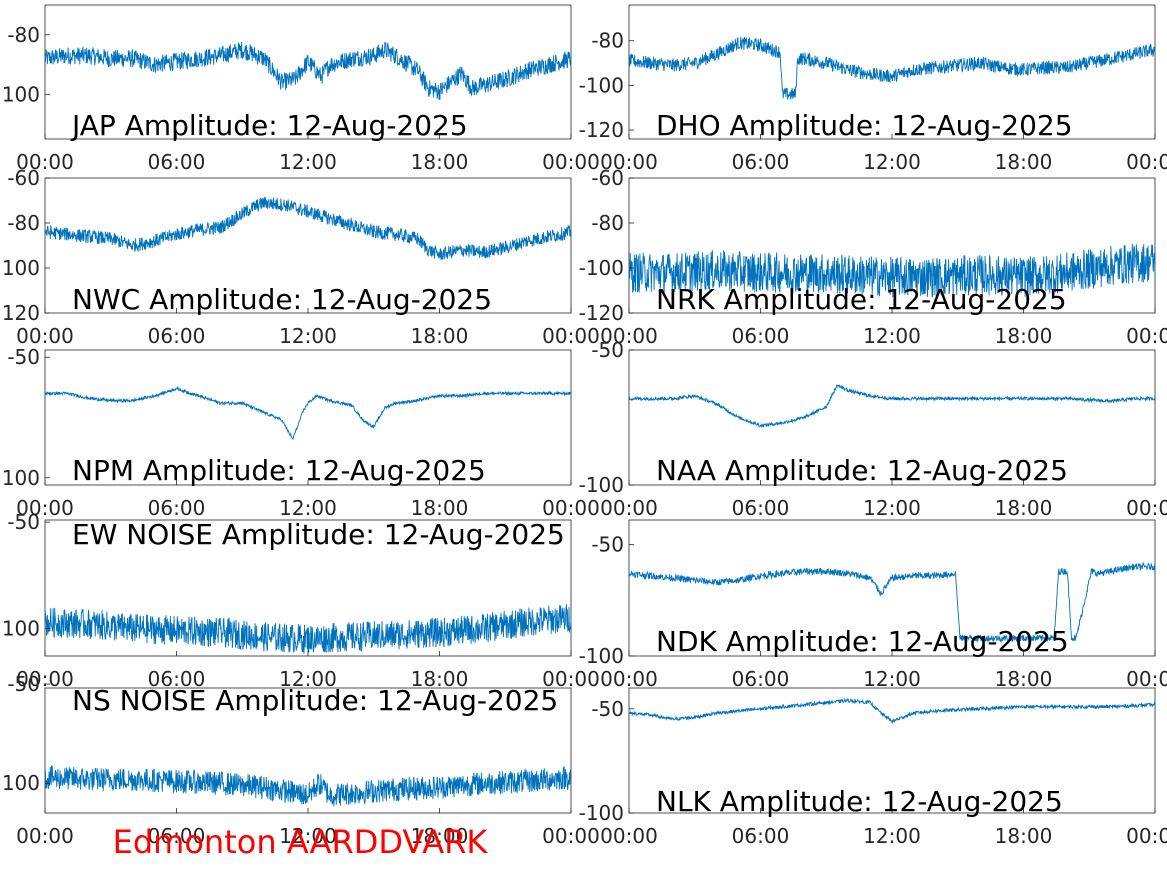 The image size is (1167, 875). Describe the element at coordinates (859, 801) in the screenshot. I see `panel-title: NLK Amplitude: 12-Aug-2025` at that location.